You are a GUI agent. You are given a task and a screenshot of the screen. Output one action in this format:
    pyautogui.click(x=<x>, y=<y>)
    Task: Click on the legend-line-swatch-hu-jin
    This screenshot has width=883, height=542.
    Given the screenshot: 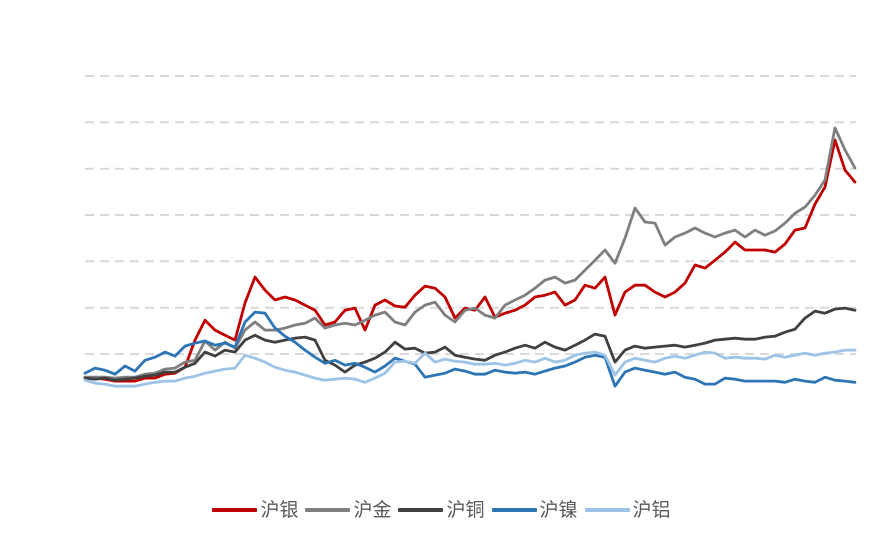 What is the action you would take?
    pyautogui.click(x=328, y=510)
    